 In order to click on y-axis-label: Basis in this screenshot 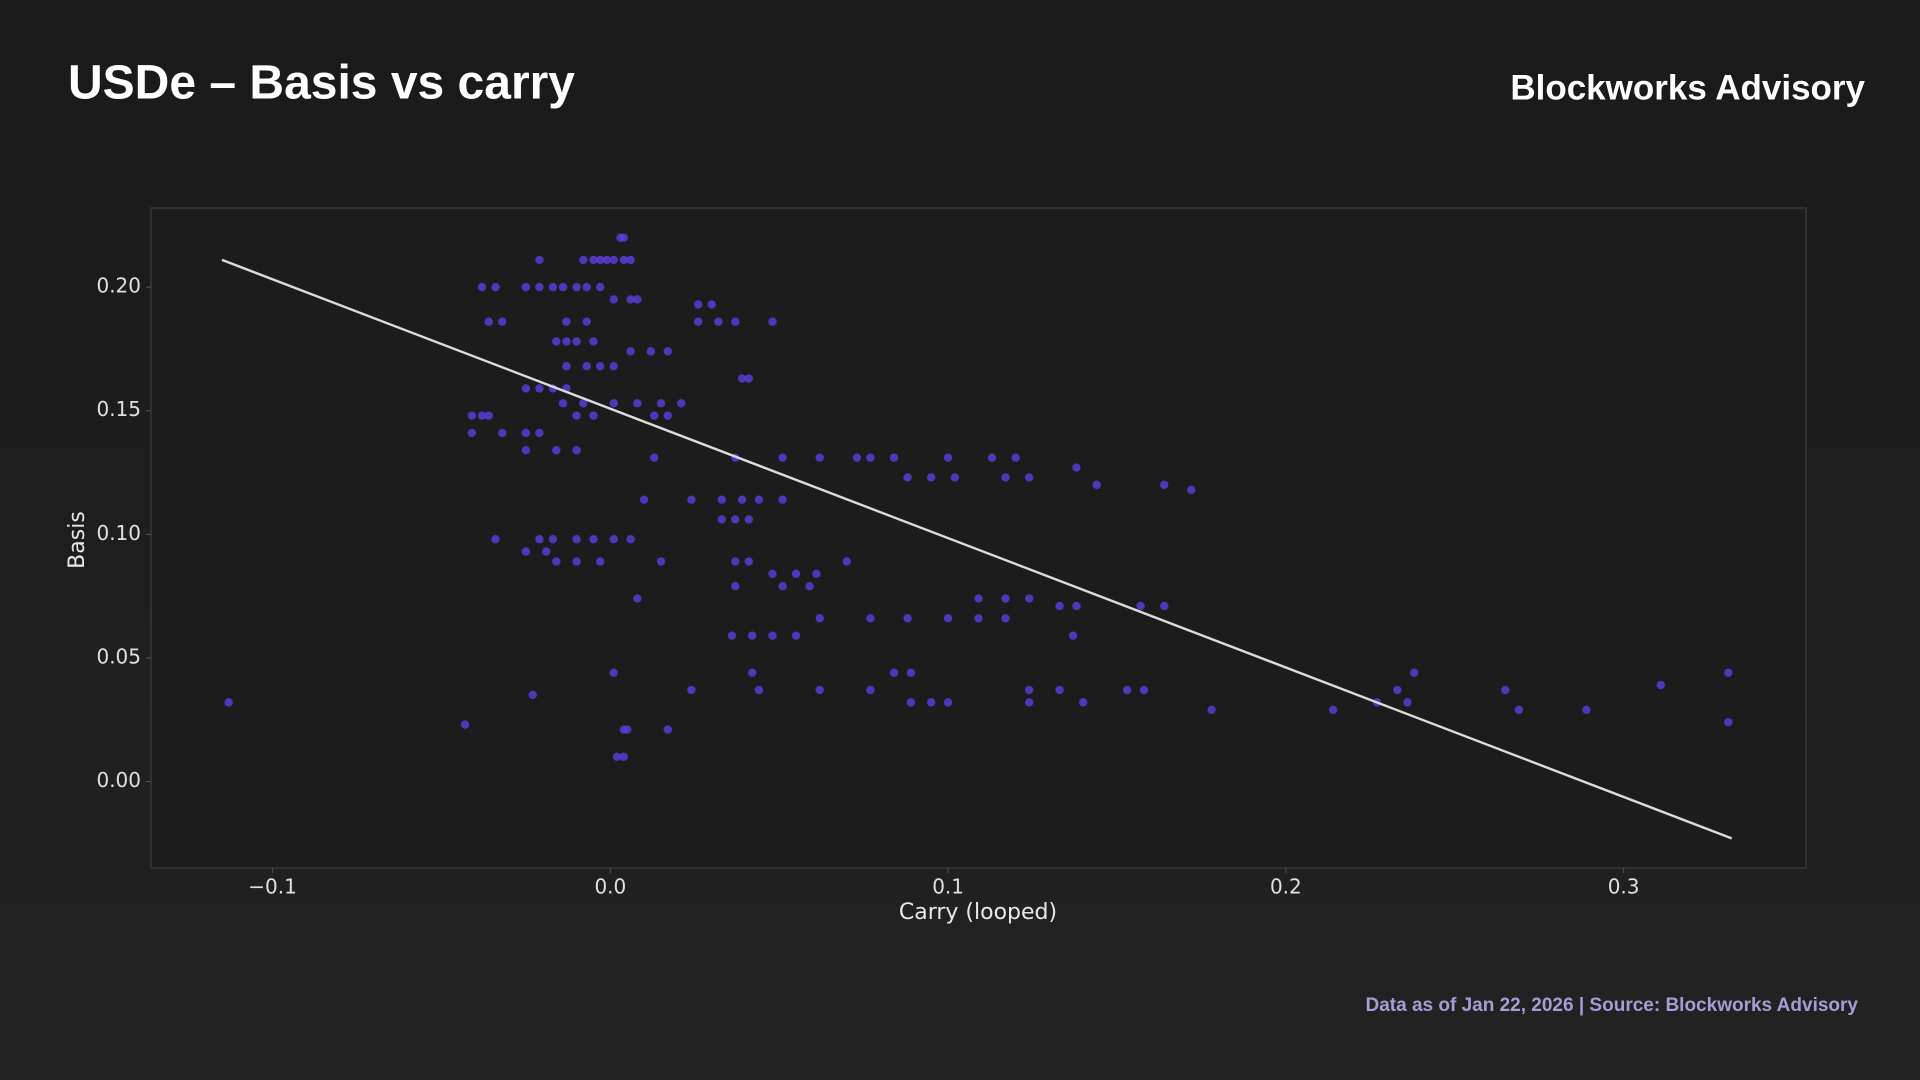, I will do `click(77, 540)`.